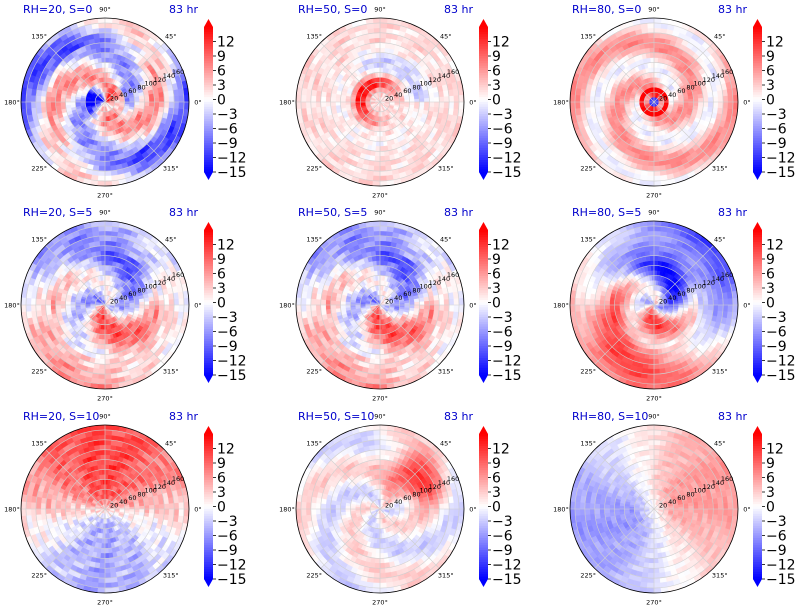 The height and width of the screenshot is (612, 795). I want to click on radial-tick-label: 160, so click(727, 72).